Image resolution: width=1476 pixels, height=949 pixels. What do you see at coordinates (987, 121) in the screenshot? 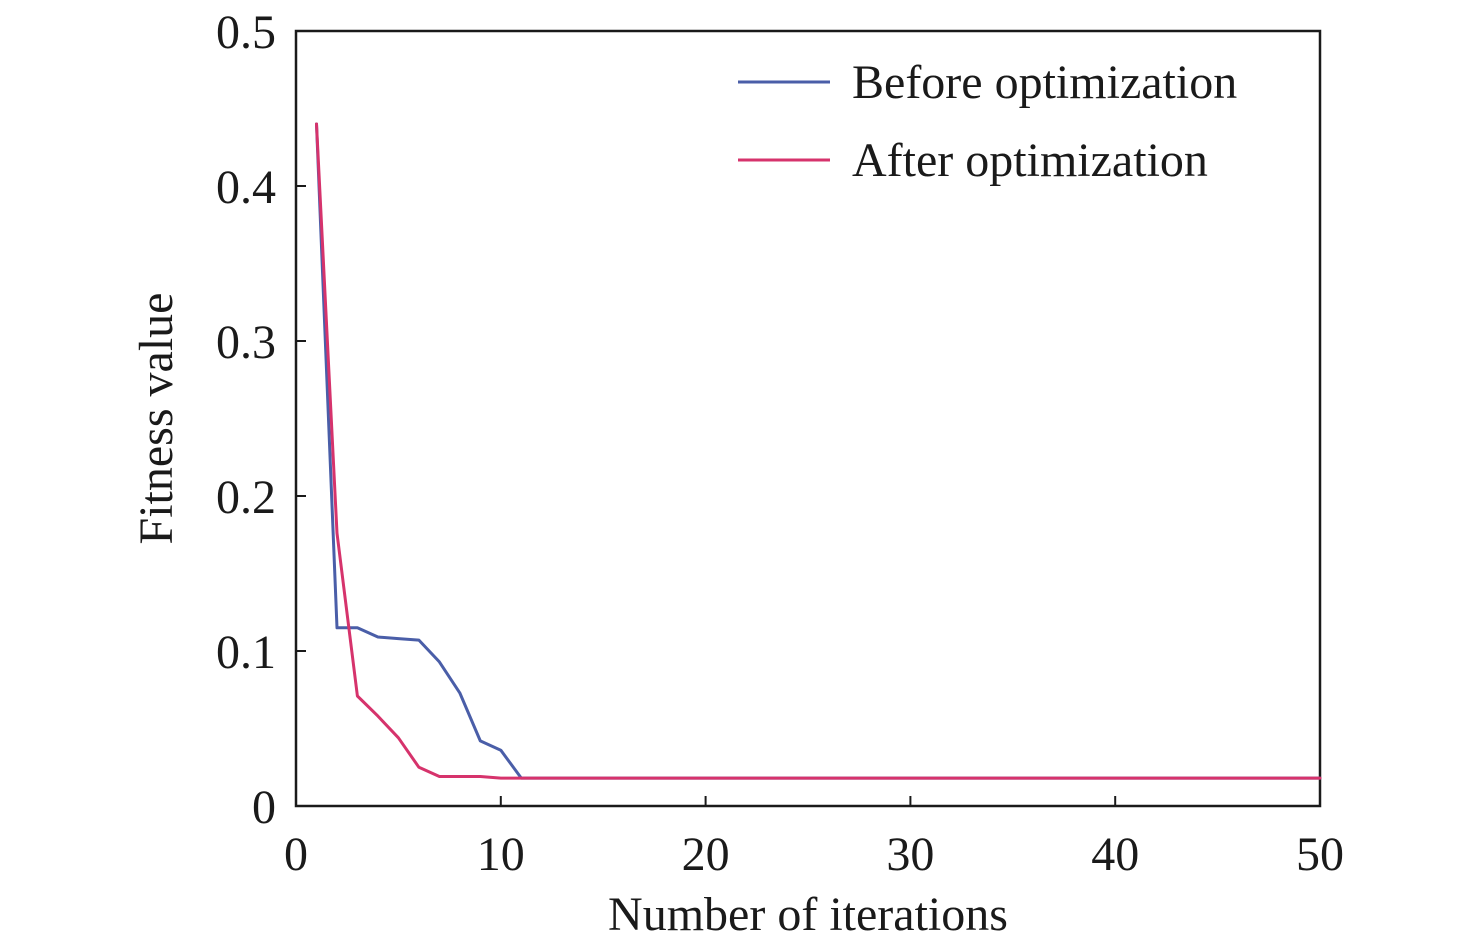
I see `legend: Before optimization After optimization` at bounding box center [987, 121].